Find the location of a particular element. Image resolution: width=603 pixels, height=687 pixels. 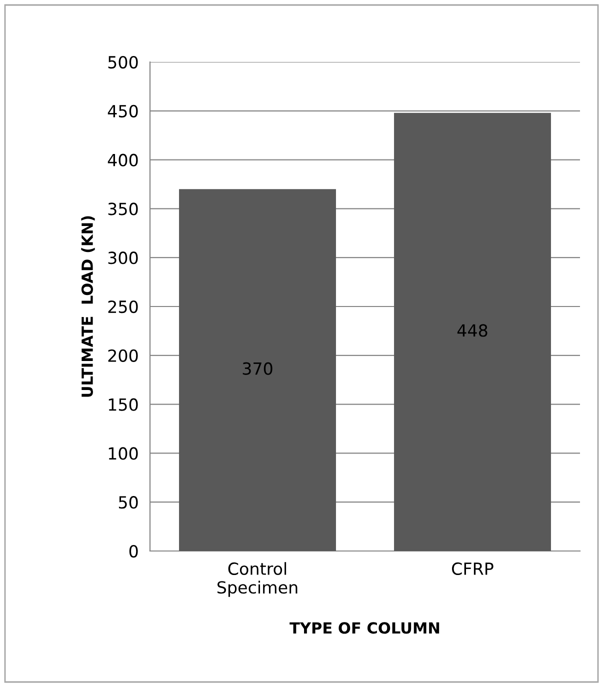

y-tick-label: 250 is located at coordinates (123, 307).